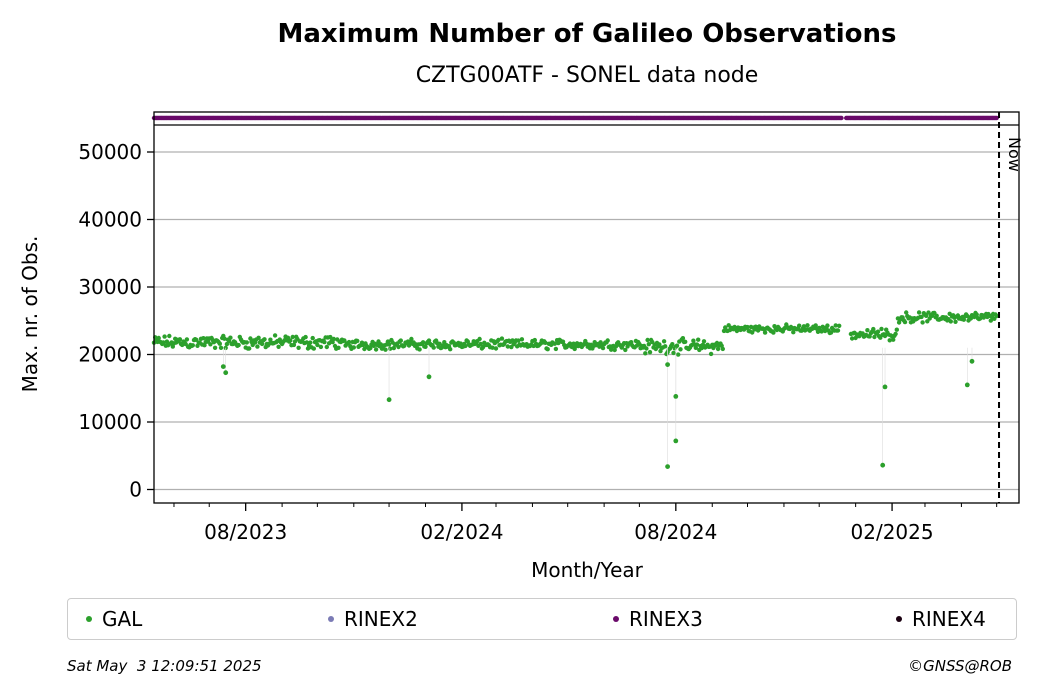 This screenshot has height=699, width=1040. What do you see at coordinates (135, 490) in the screenshot?
I see `y-tick-label: 0` at bounding box center [135, 490].